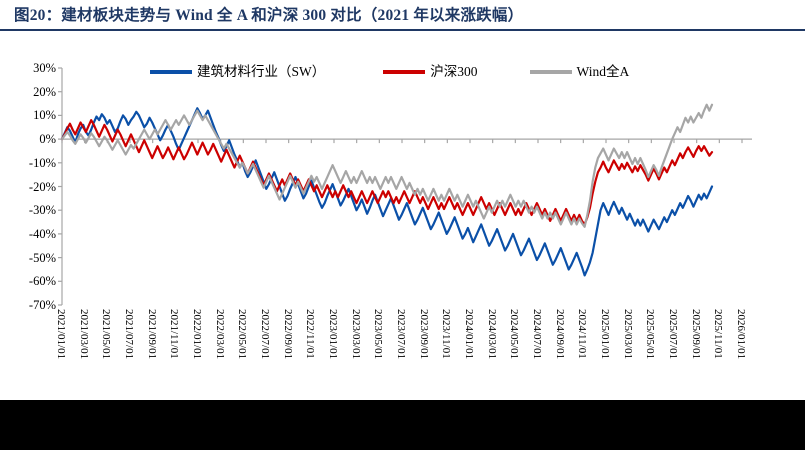  I want to click on y-tick-label: -50%, so click(42, 257).